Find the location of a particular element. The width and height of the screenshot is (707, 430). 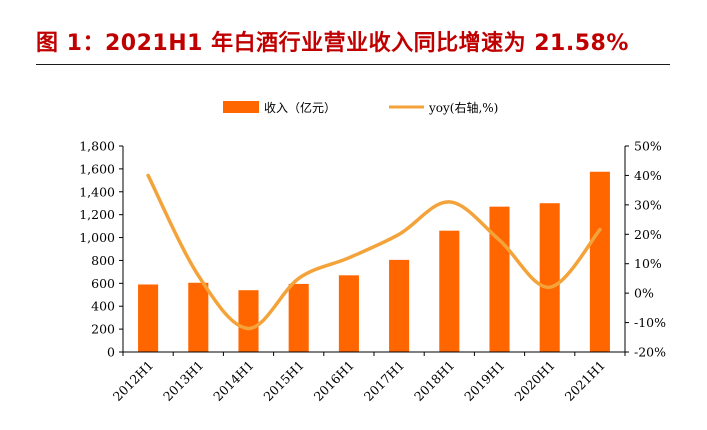

left-tick-label: 1,800 is located at coordinates (97, 146).